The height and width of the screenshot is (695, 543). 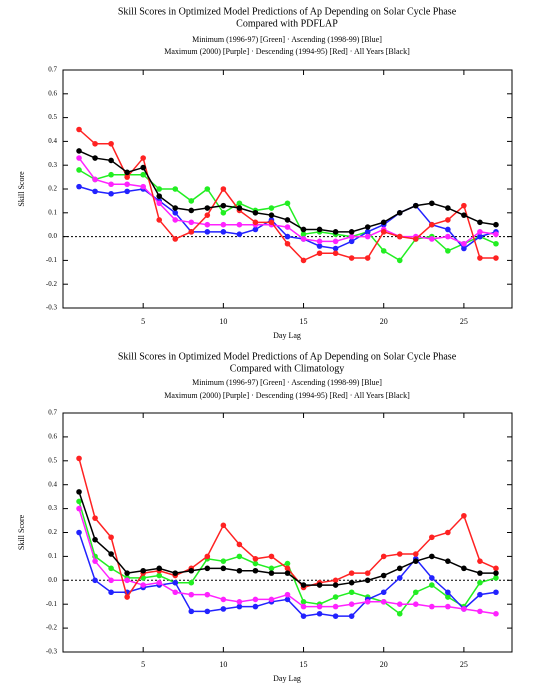 I want to click on y-tick-label: 0.0, so click(x=52, y=236).